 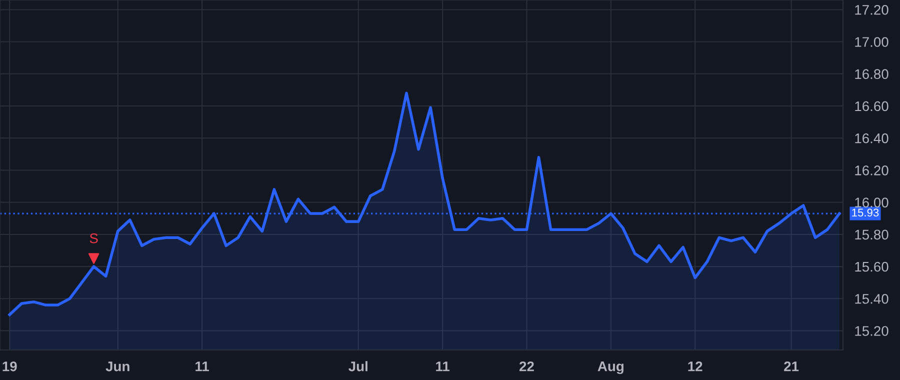 What do you see at coordinates (871, 9) in the screenshot?
I see `y-tick-label: 17.20` at bounding box center [871, 9].